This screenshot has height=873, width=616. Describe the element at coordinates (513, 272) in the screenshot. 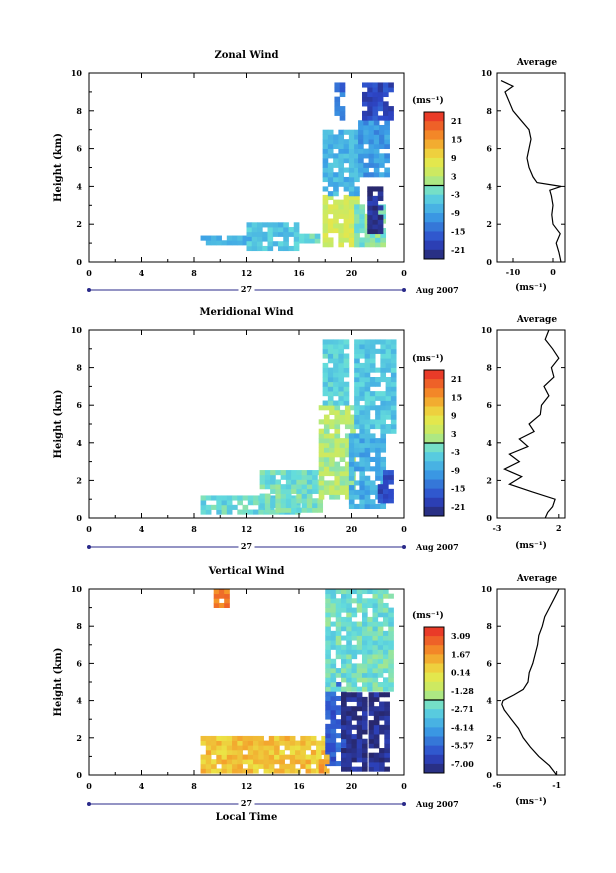

I see `average-x-tick-label: -10` at that location.